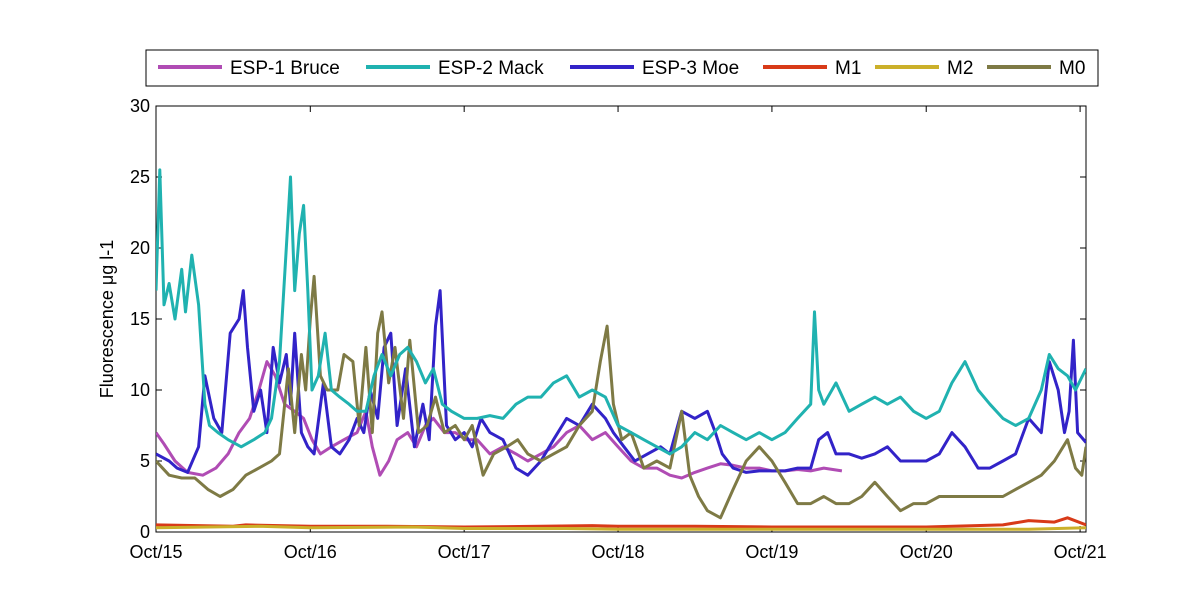 The width and height of the screenshot is (1200, 600). Describe the element at coordinates (618, 552) in the screenshot. I see `x-tick-label: Oct/18` at that location.